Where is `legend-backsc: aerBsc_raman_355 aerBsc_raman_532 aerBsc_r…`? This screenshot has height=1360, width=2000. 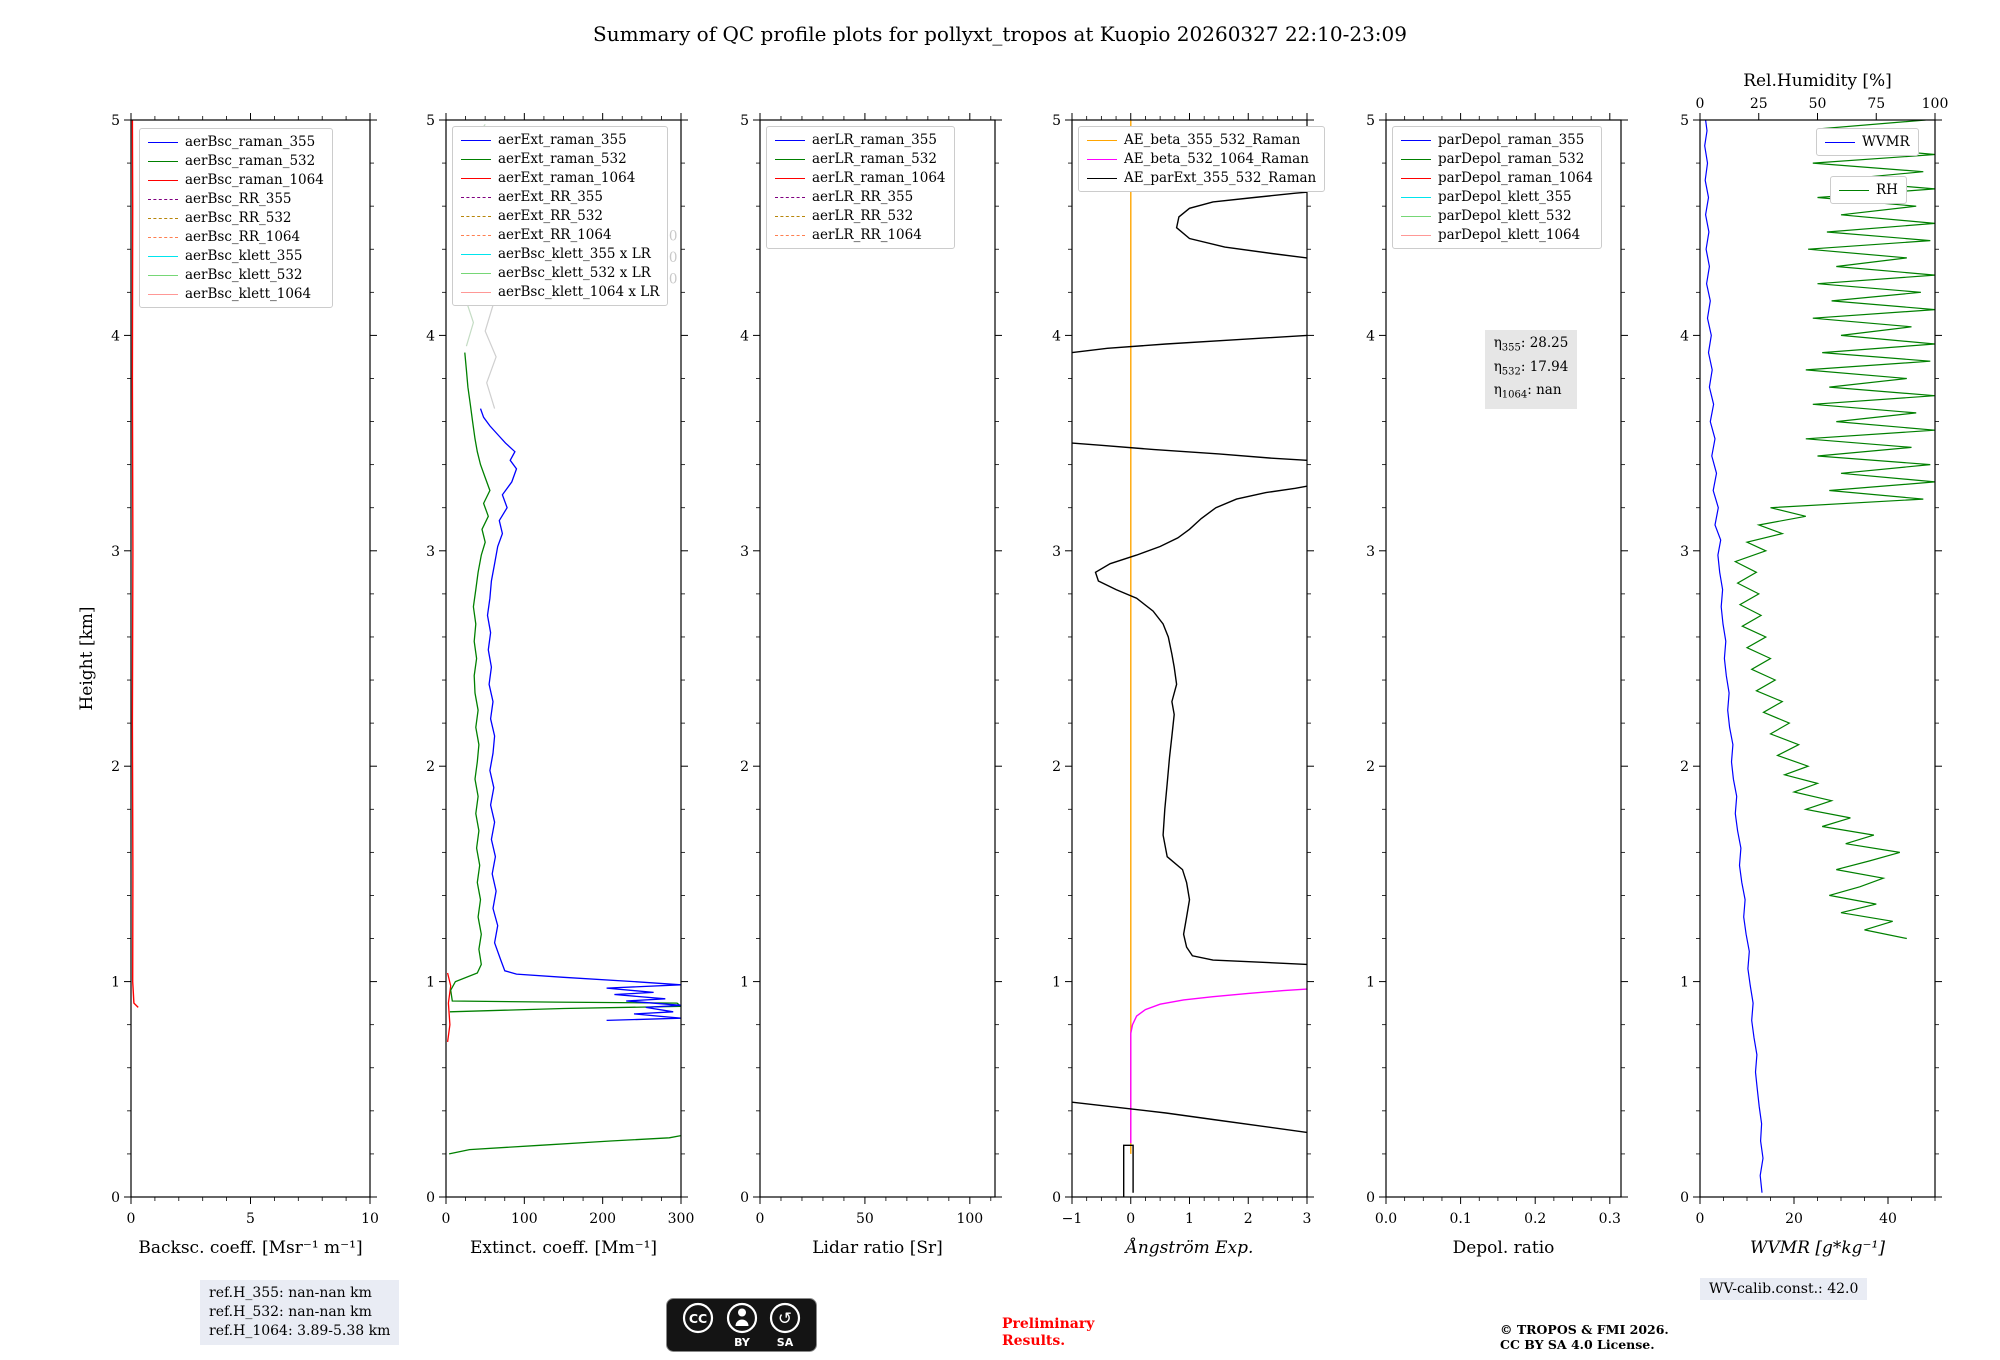
legend-backsc: aerBsc_raman_355 aerBsc_raman_532 aerBsc_r… is located at coordinates (236, 218).